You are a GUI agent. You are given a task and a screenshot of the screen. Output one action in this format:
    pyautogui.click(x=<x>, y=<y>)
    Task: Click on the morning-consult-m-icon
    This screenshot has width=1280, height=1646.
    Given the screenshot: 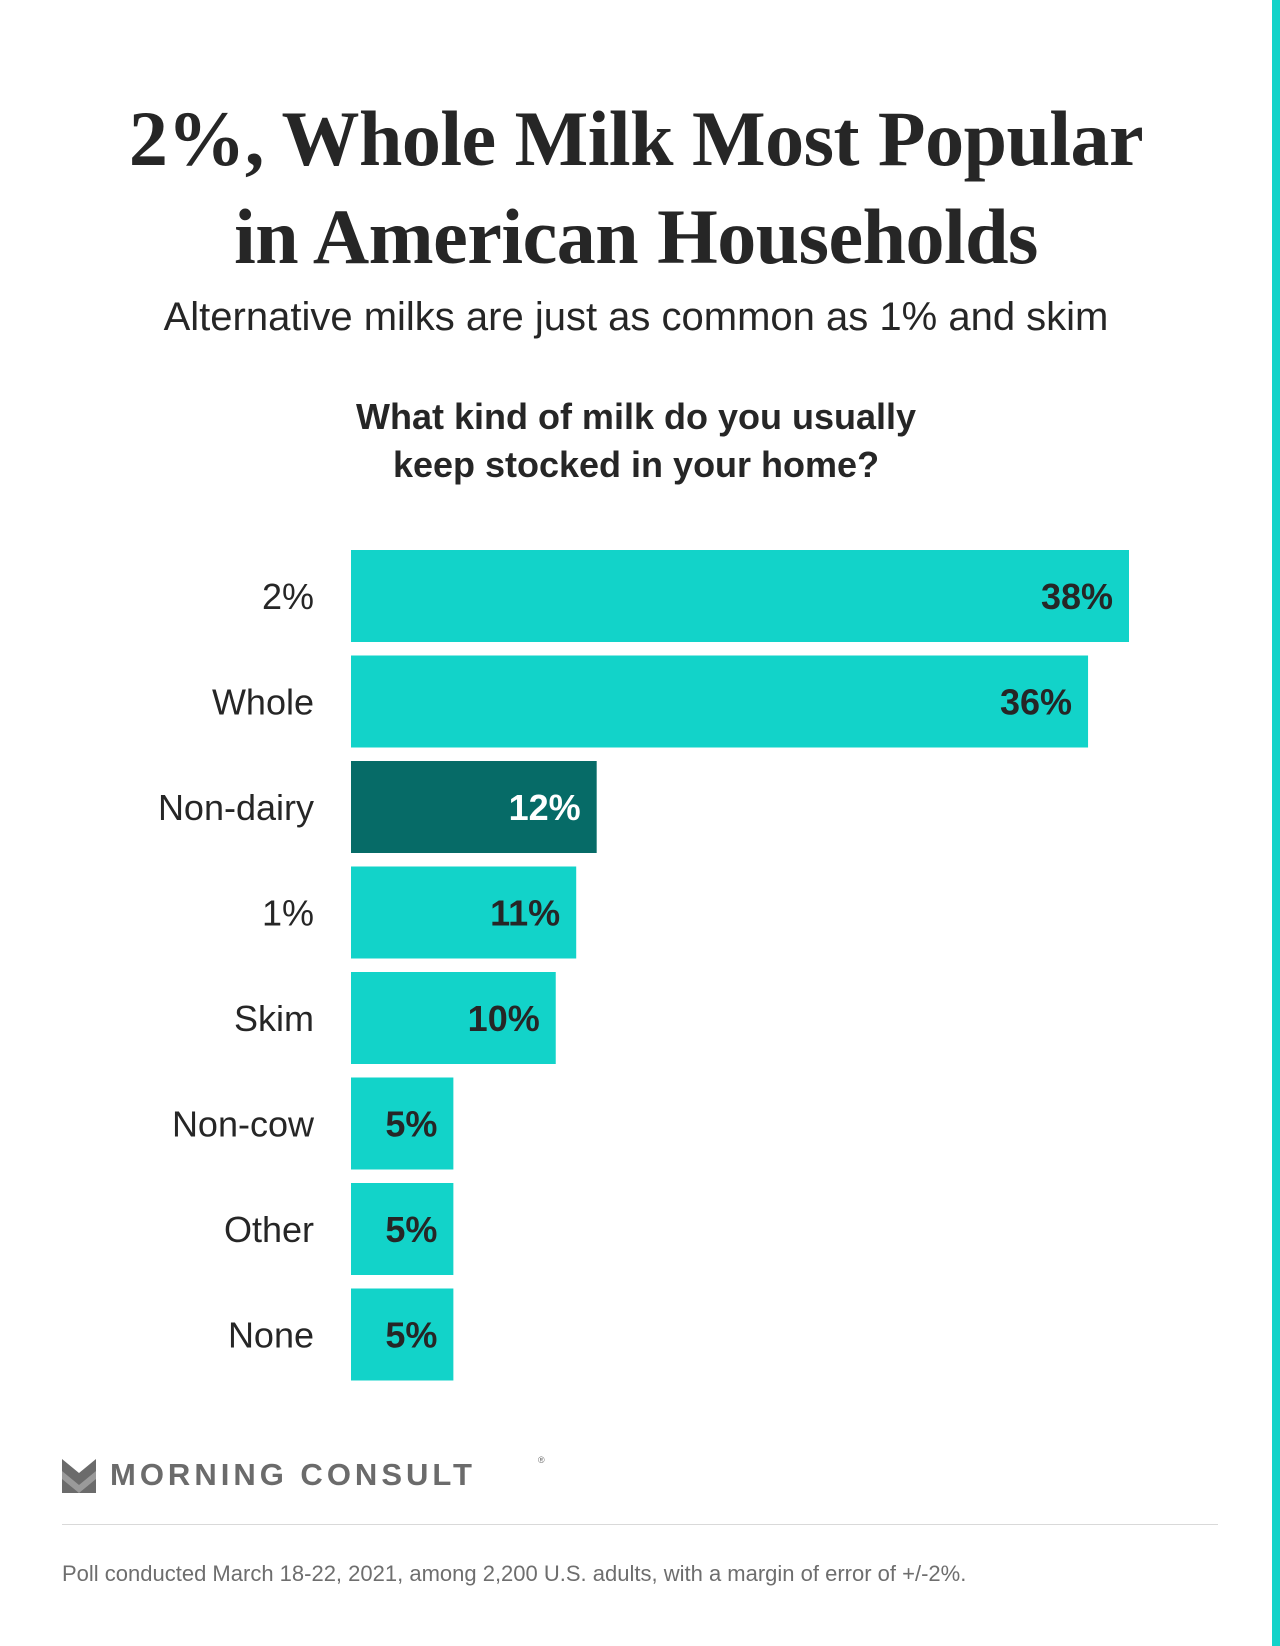 What is the action you would take?
    pyautogui.click(x=79, y=1476)
    